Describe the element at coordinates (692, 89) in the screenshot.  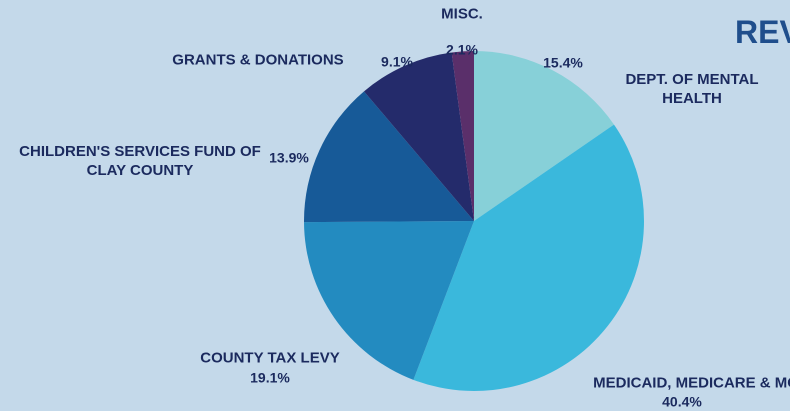
I see `category-label: DEPT. OF MENTAL HEALTH` at that location.